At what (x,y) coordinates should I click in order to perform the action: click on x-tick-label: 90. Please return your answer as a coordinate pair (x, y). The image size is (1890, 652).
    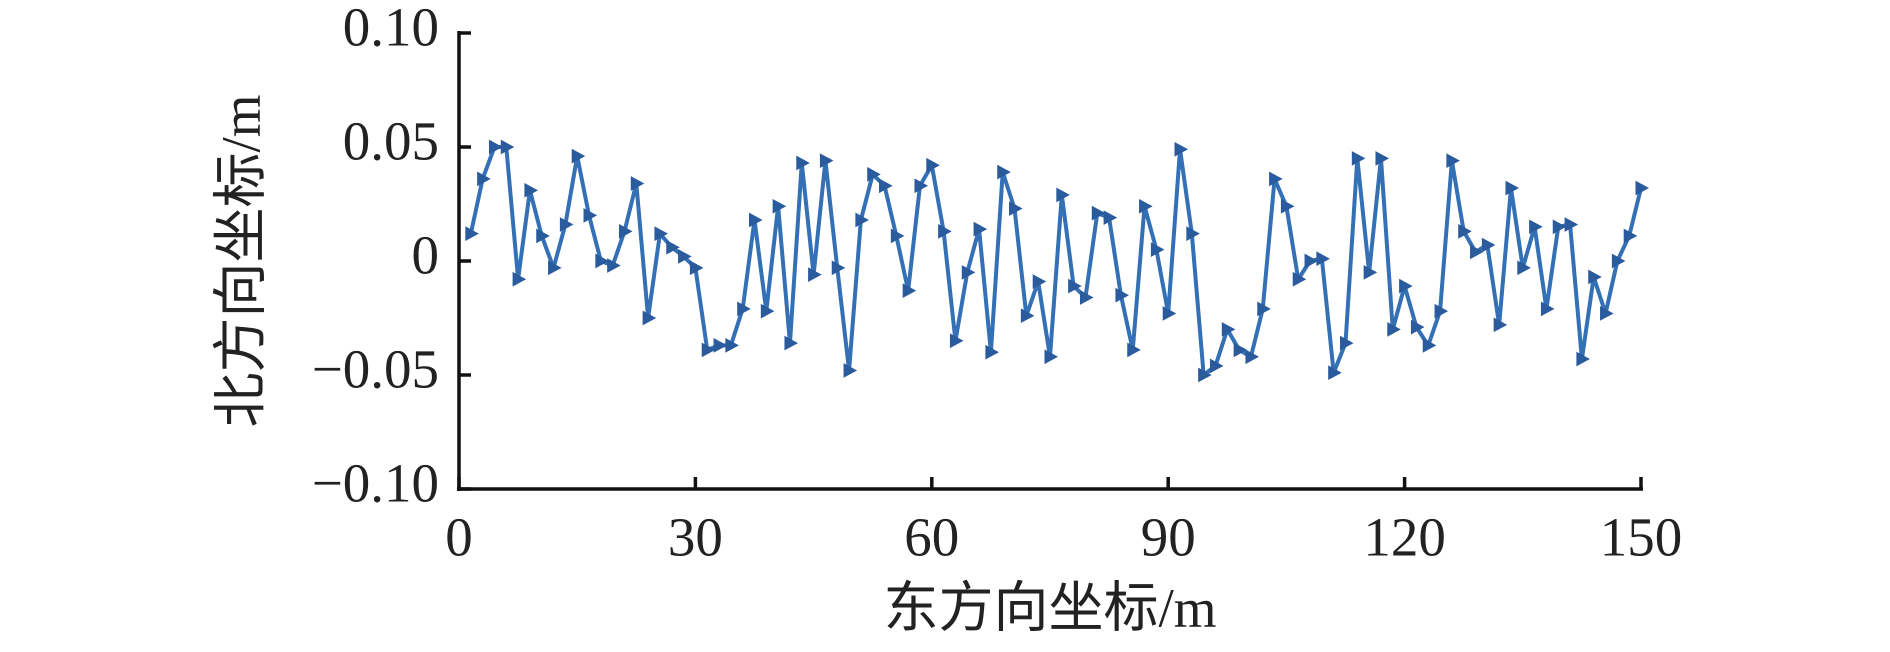
    Looking at the image, I should click on (1168, 537).